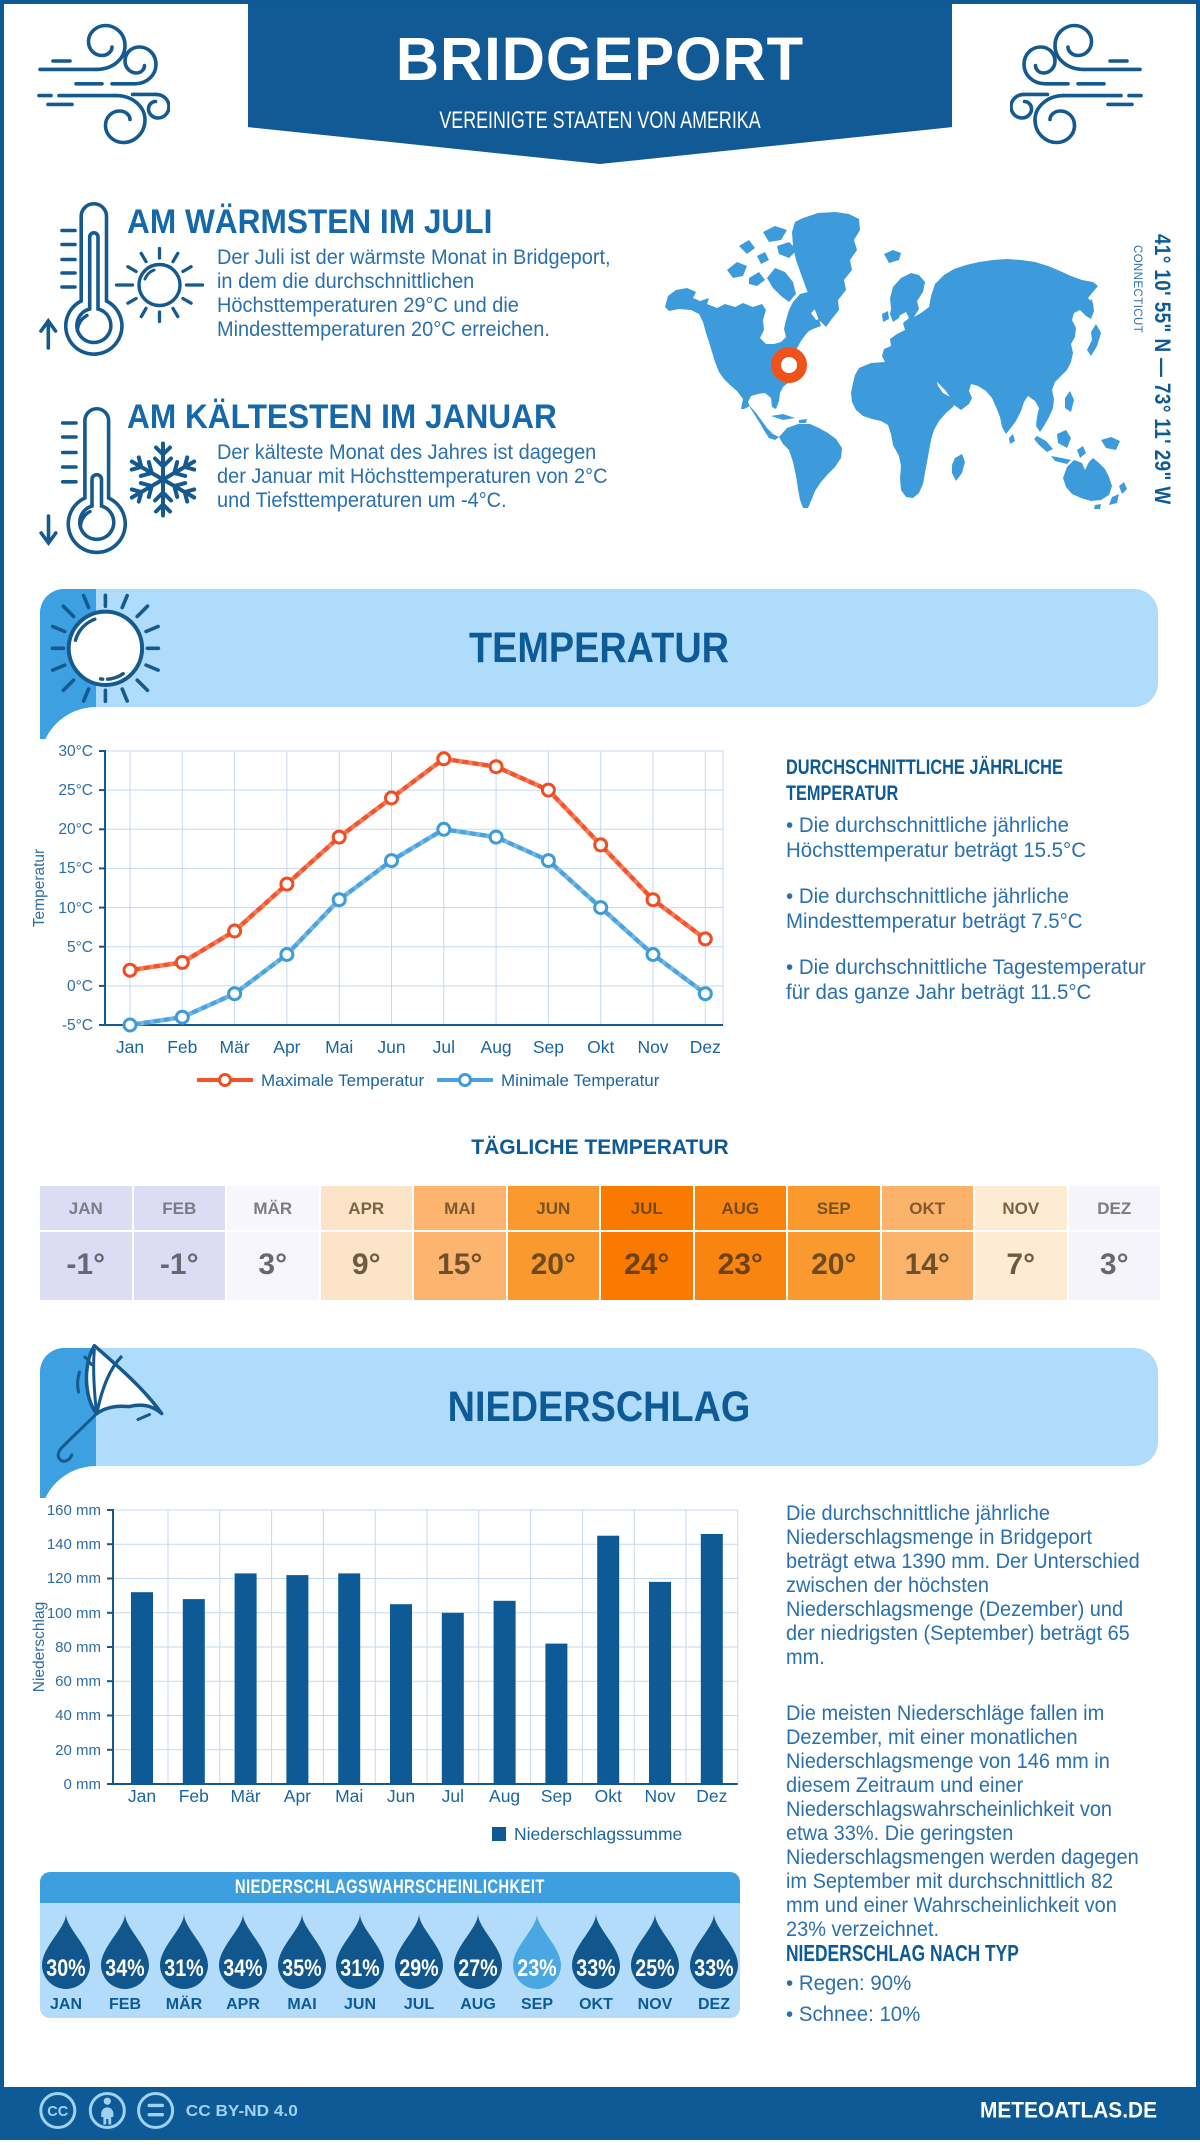 Image resolution: width=1200 pixels, height=2145 pixels. Describe the element at coordinates (78, 1681) in the screenshot. I see `svg-text: 60 mm` at that location.